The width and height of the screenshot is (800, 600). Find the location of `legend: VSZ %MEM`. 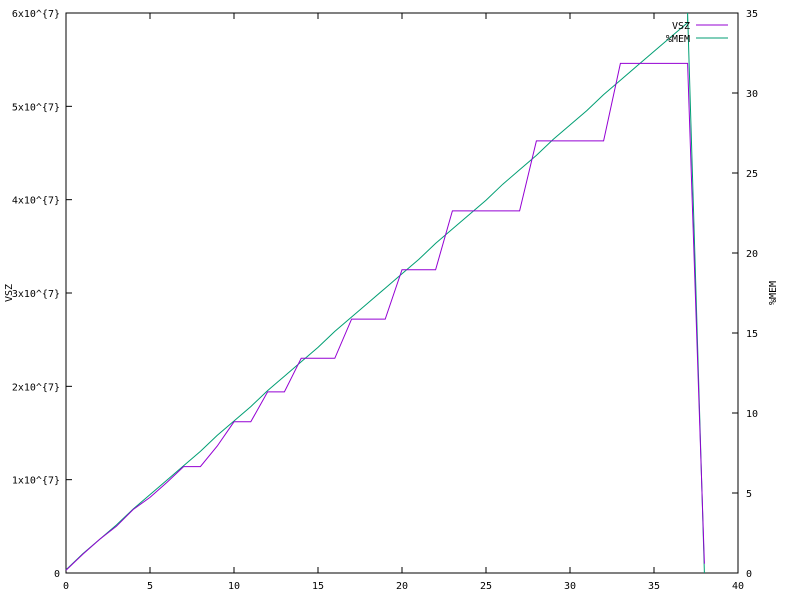

legend: VSZ %MEM is located at coordinates (697, 33).